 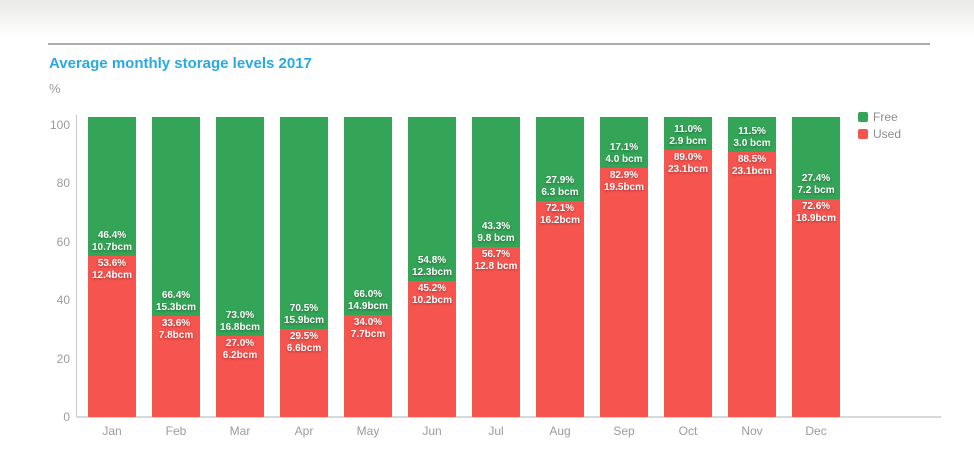 What do you see at coordinates (432, 349) in the screenshot?
I see `bar-segment-used-jun: 45.2% 10.2bcm` at bounding box center [432, 349].